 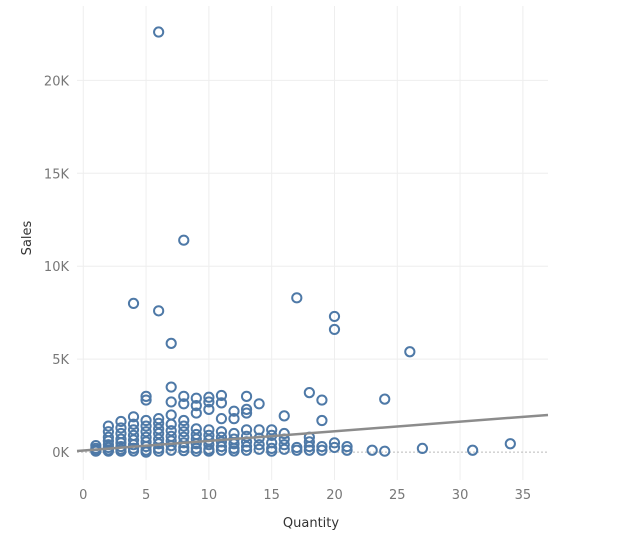 I want to click on x-tick-label: 15, so click(x=271, y=495).